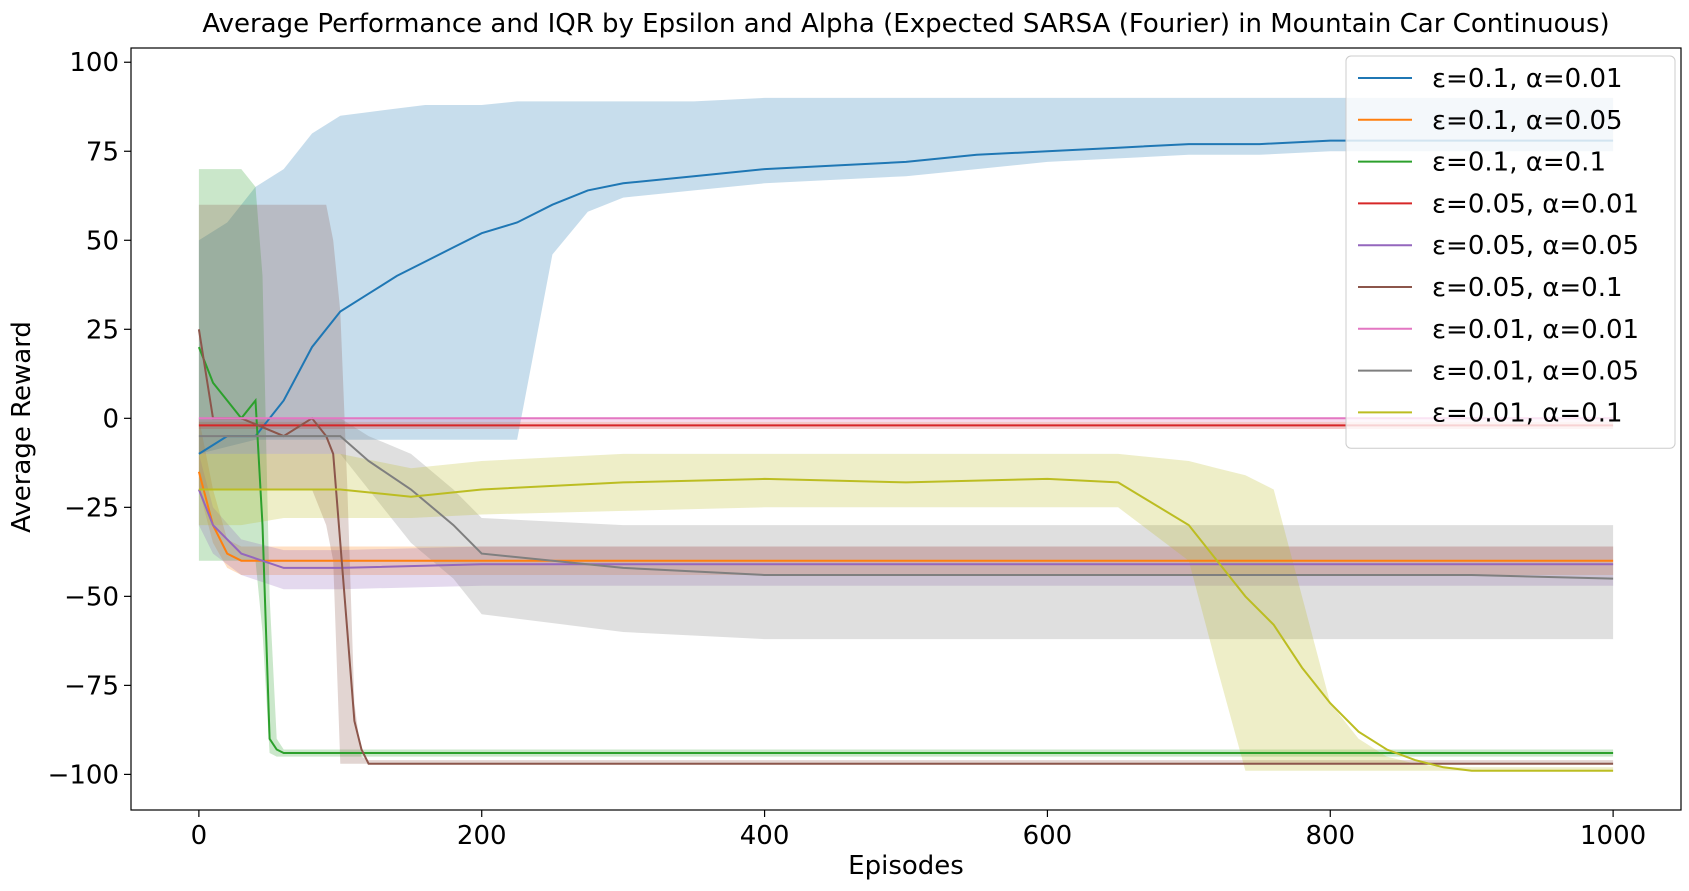 This screenshot has width=1689, height=891. Describe the element at coordinates (1048, 836) in the screenshot. I see `x-tick-label: 600` at that location.